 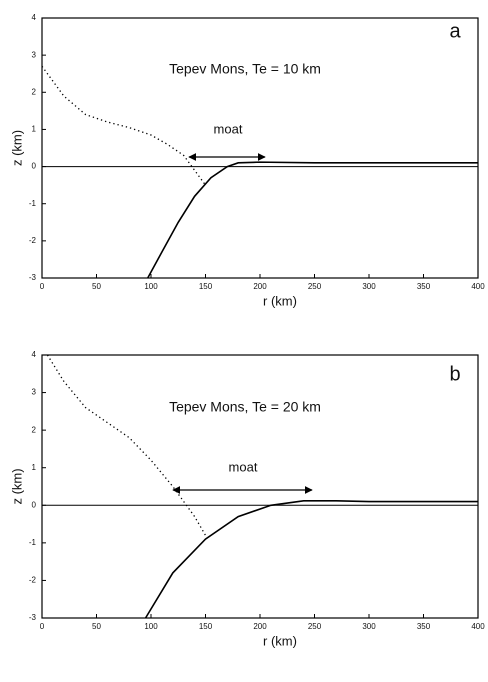 What do you see at coordinates (245, 407) in the screenshot?
I see `chart-title: Tepev Mons, Te = 20 km` at bounding box center [245, 407].